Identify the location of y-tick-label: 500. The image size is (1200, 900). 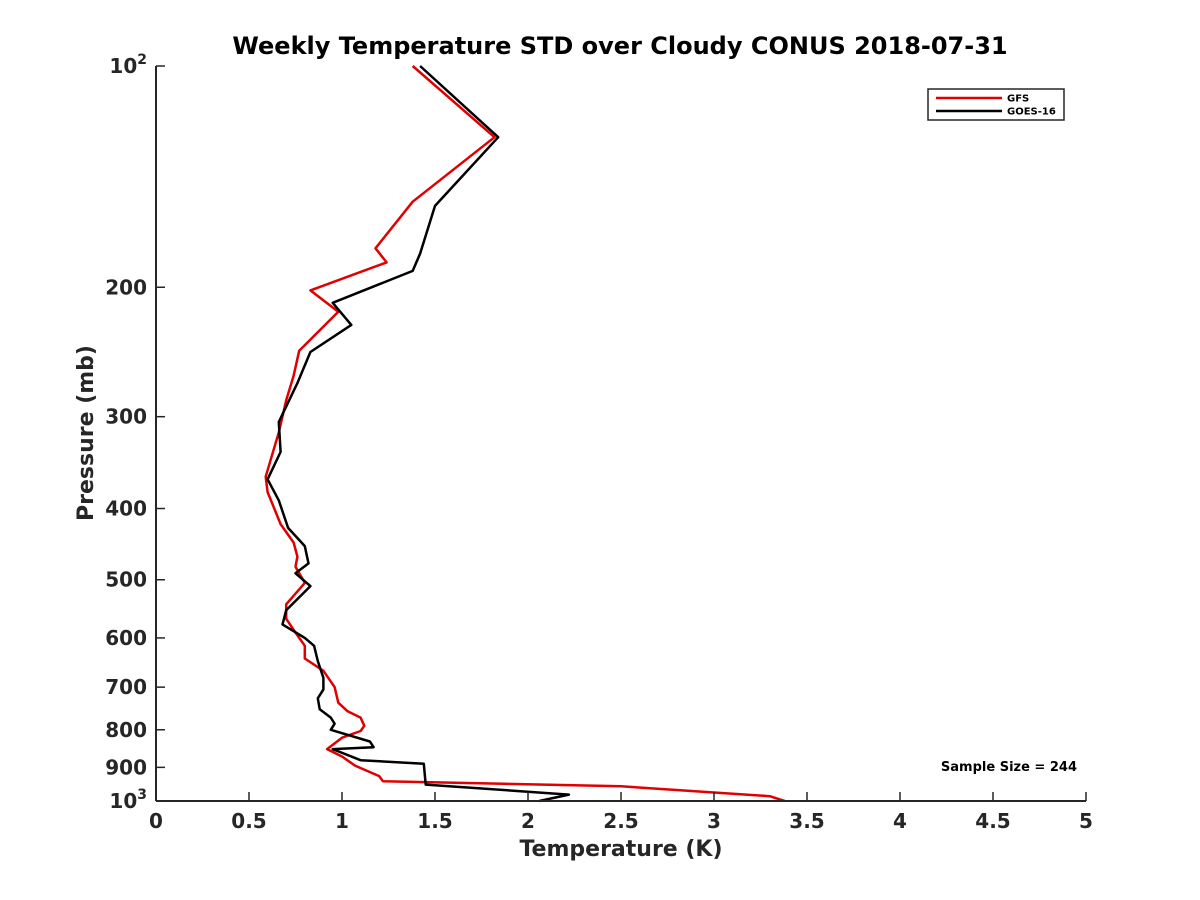
(126, 580).